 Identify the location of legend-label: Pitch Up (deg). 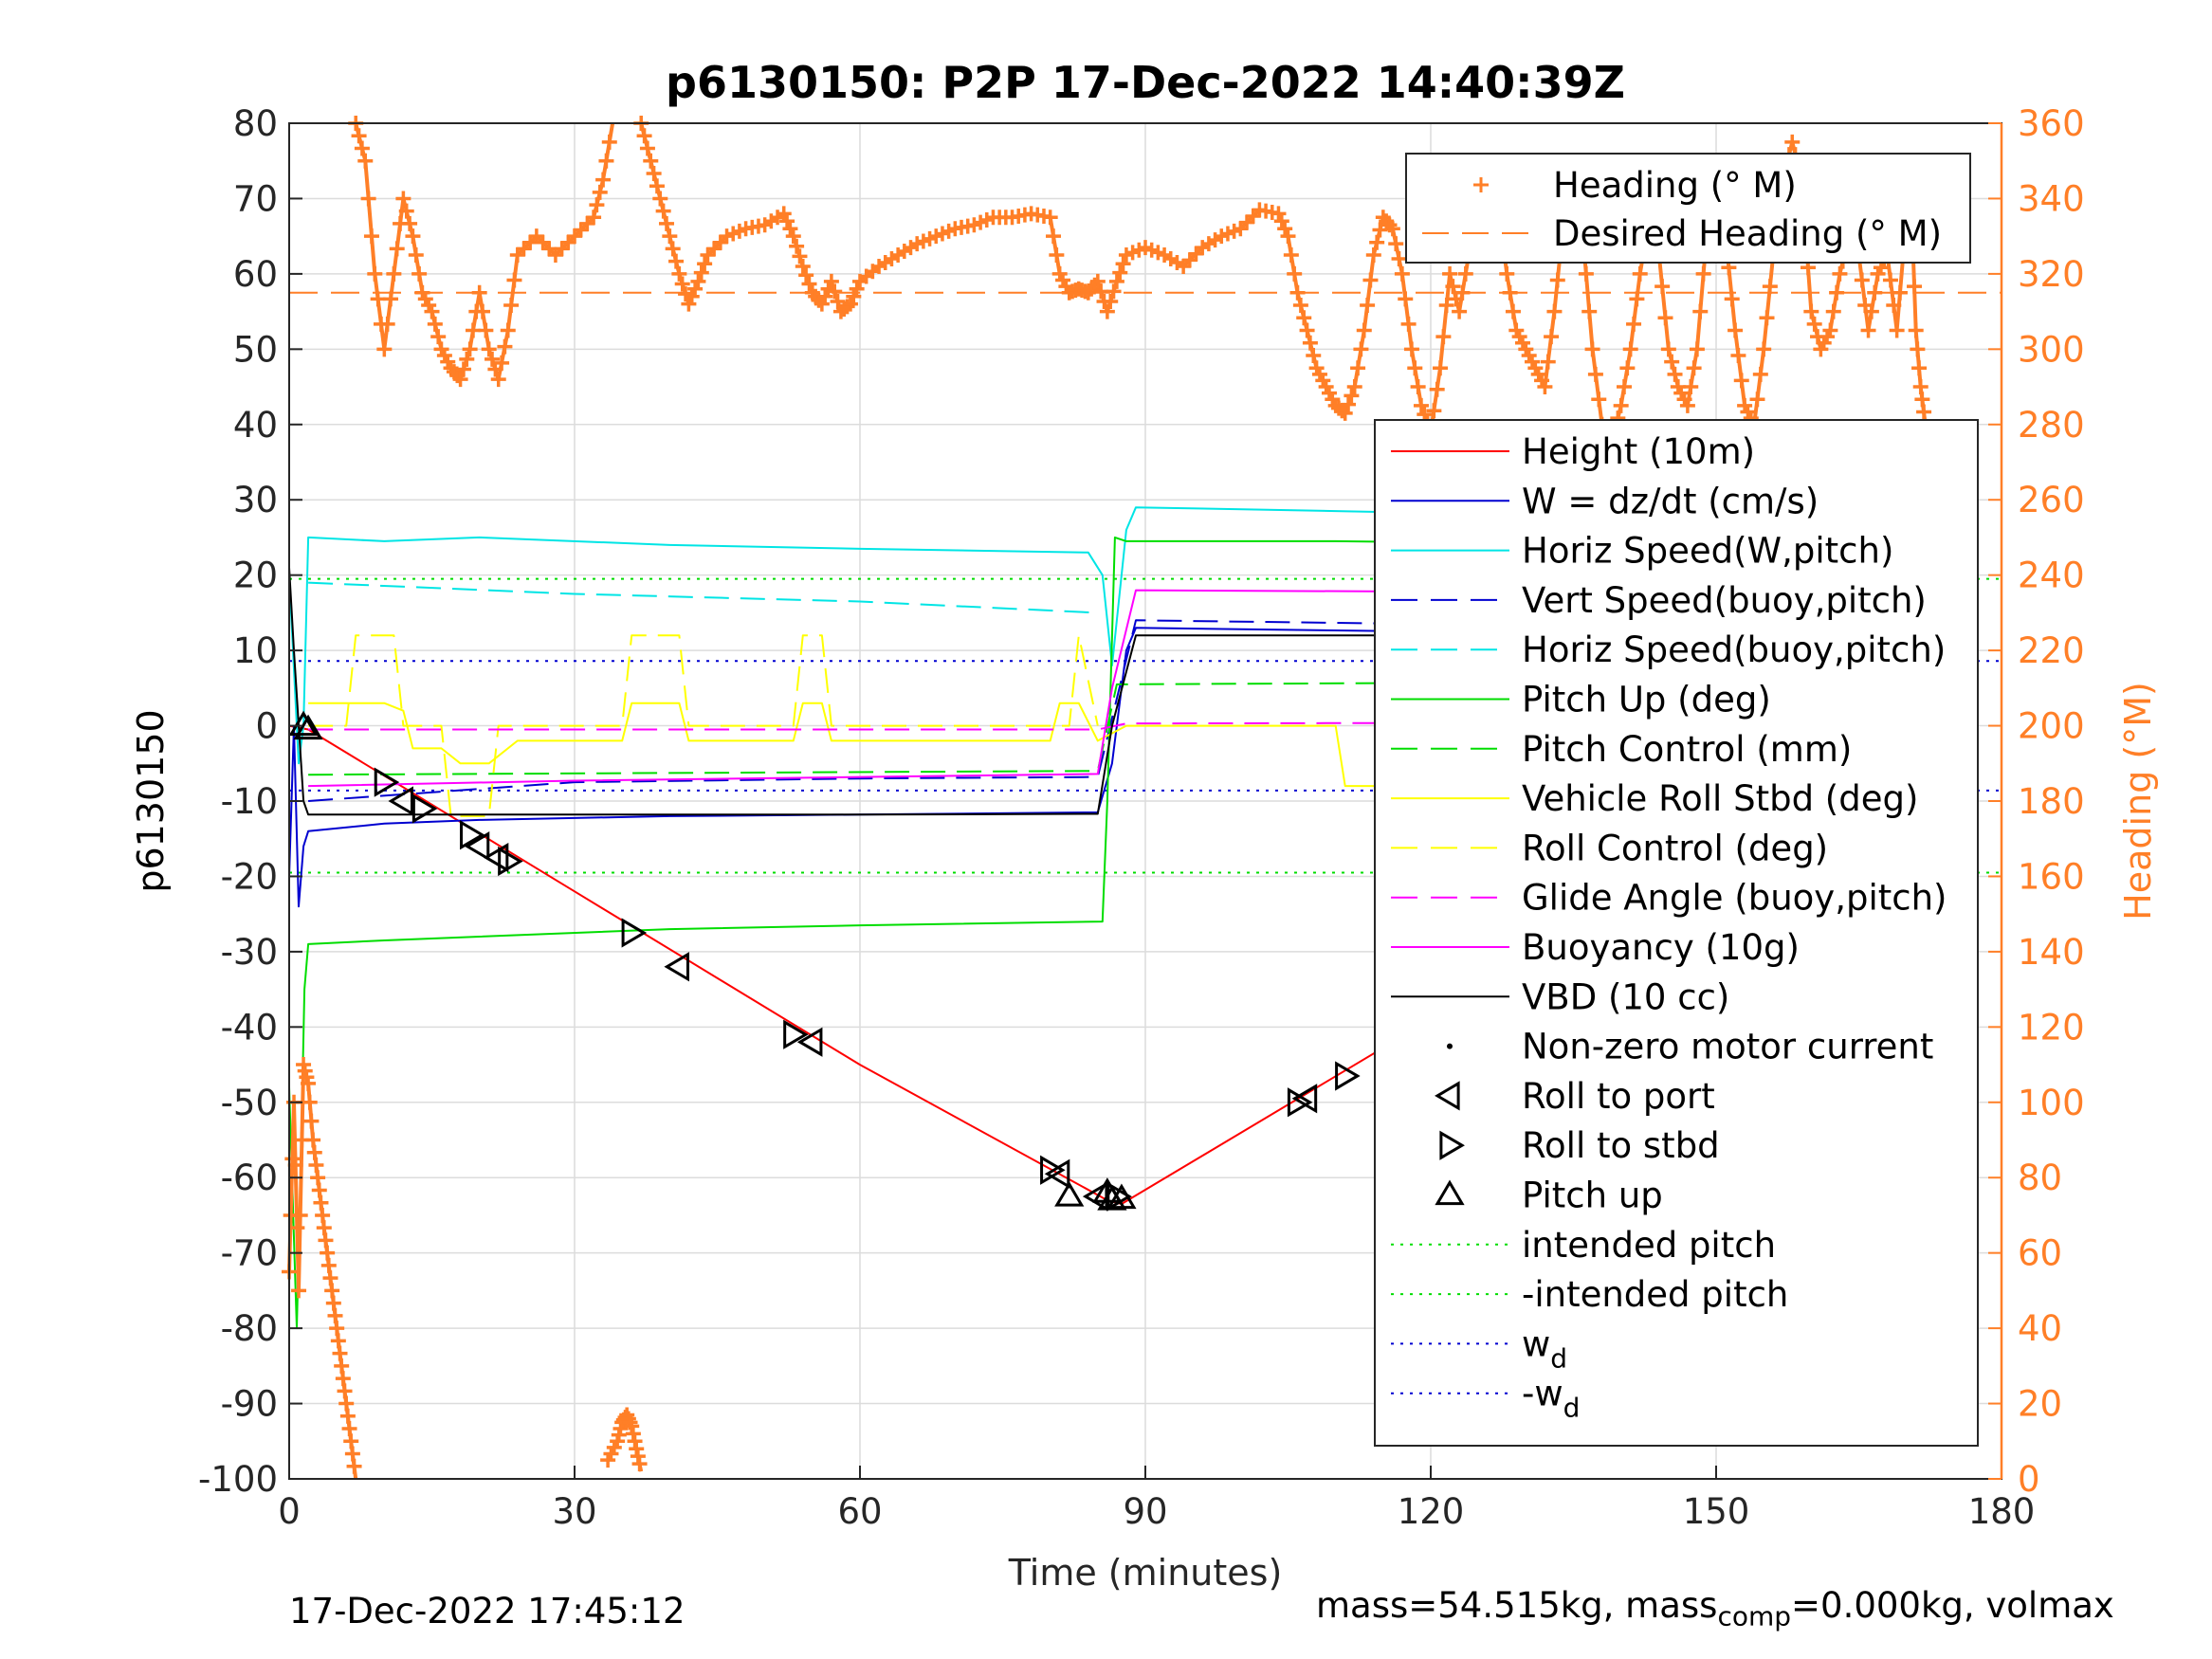
(1646, 700).